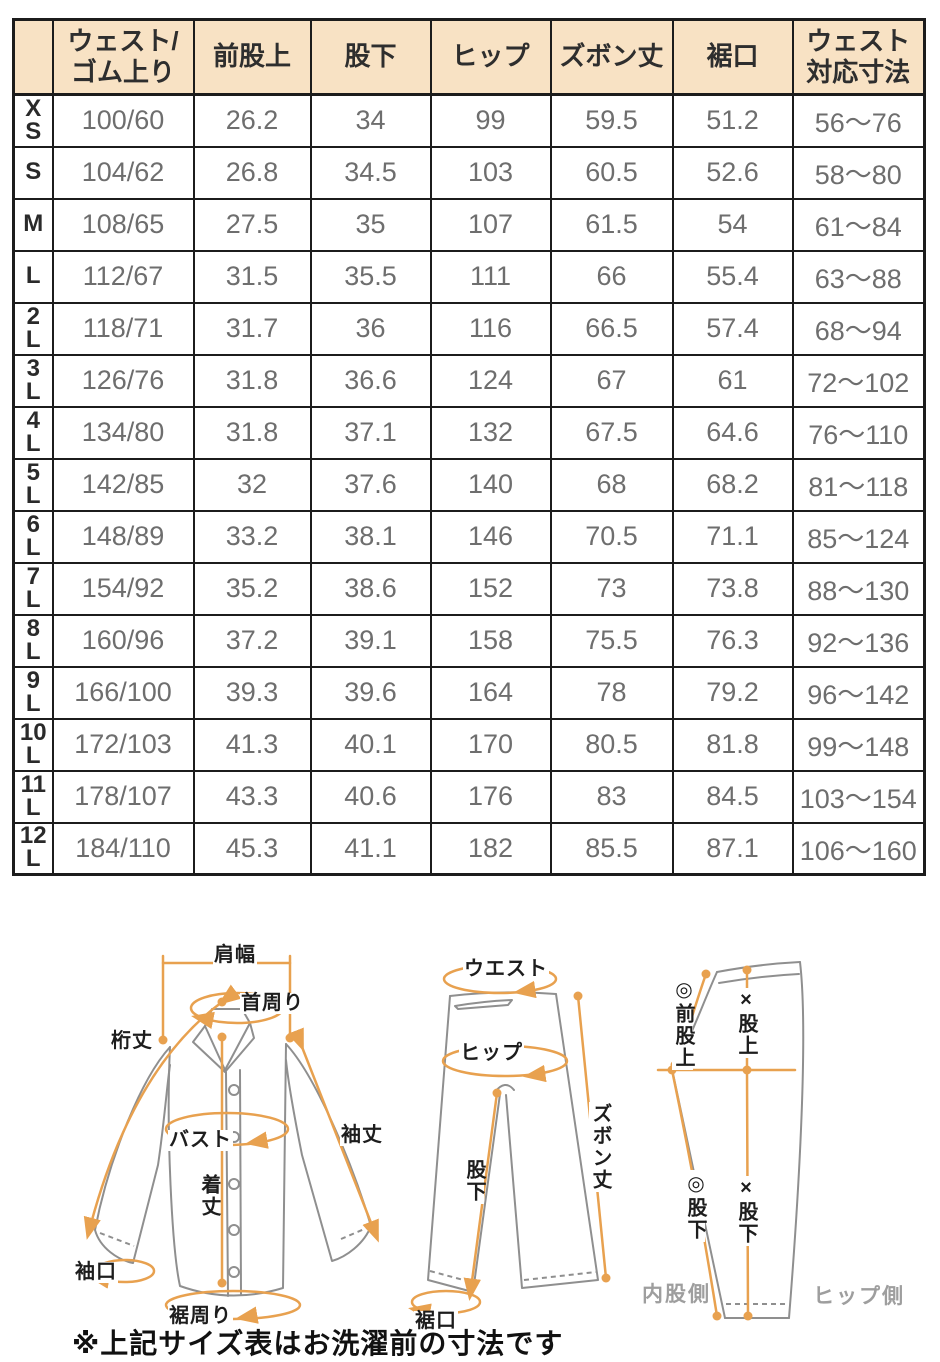  Describe the element at coordinates (858, 380) in the screenshot. I see `cell-waist-range: 72〜102` at that location.